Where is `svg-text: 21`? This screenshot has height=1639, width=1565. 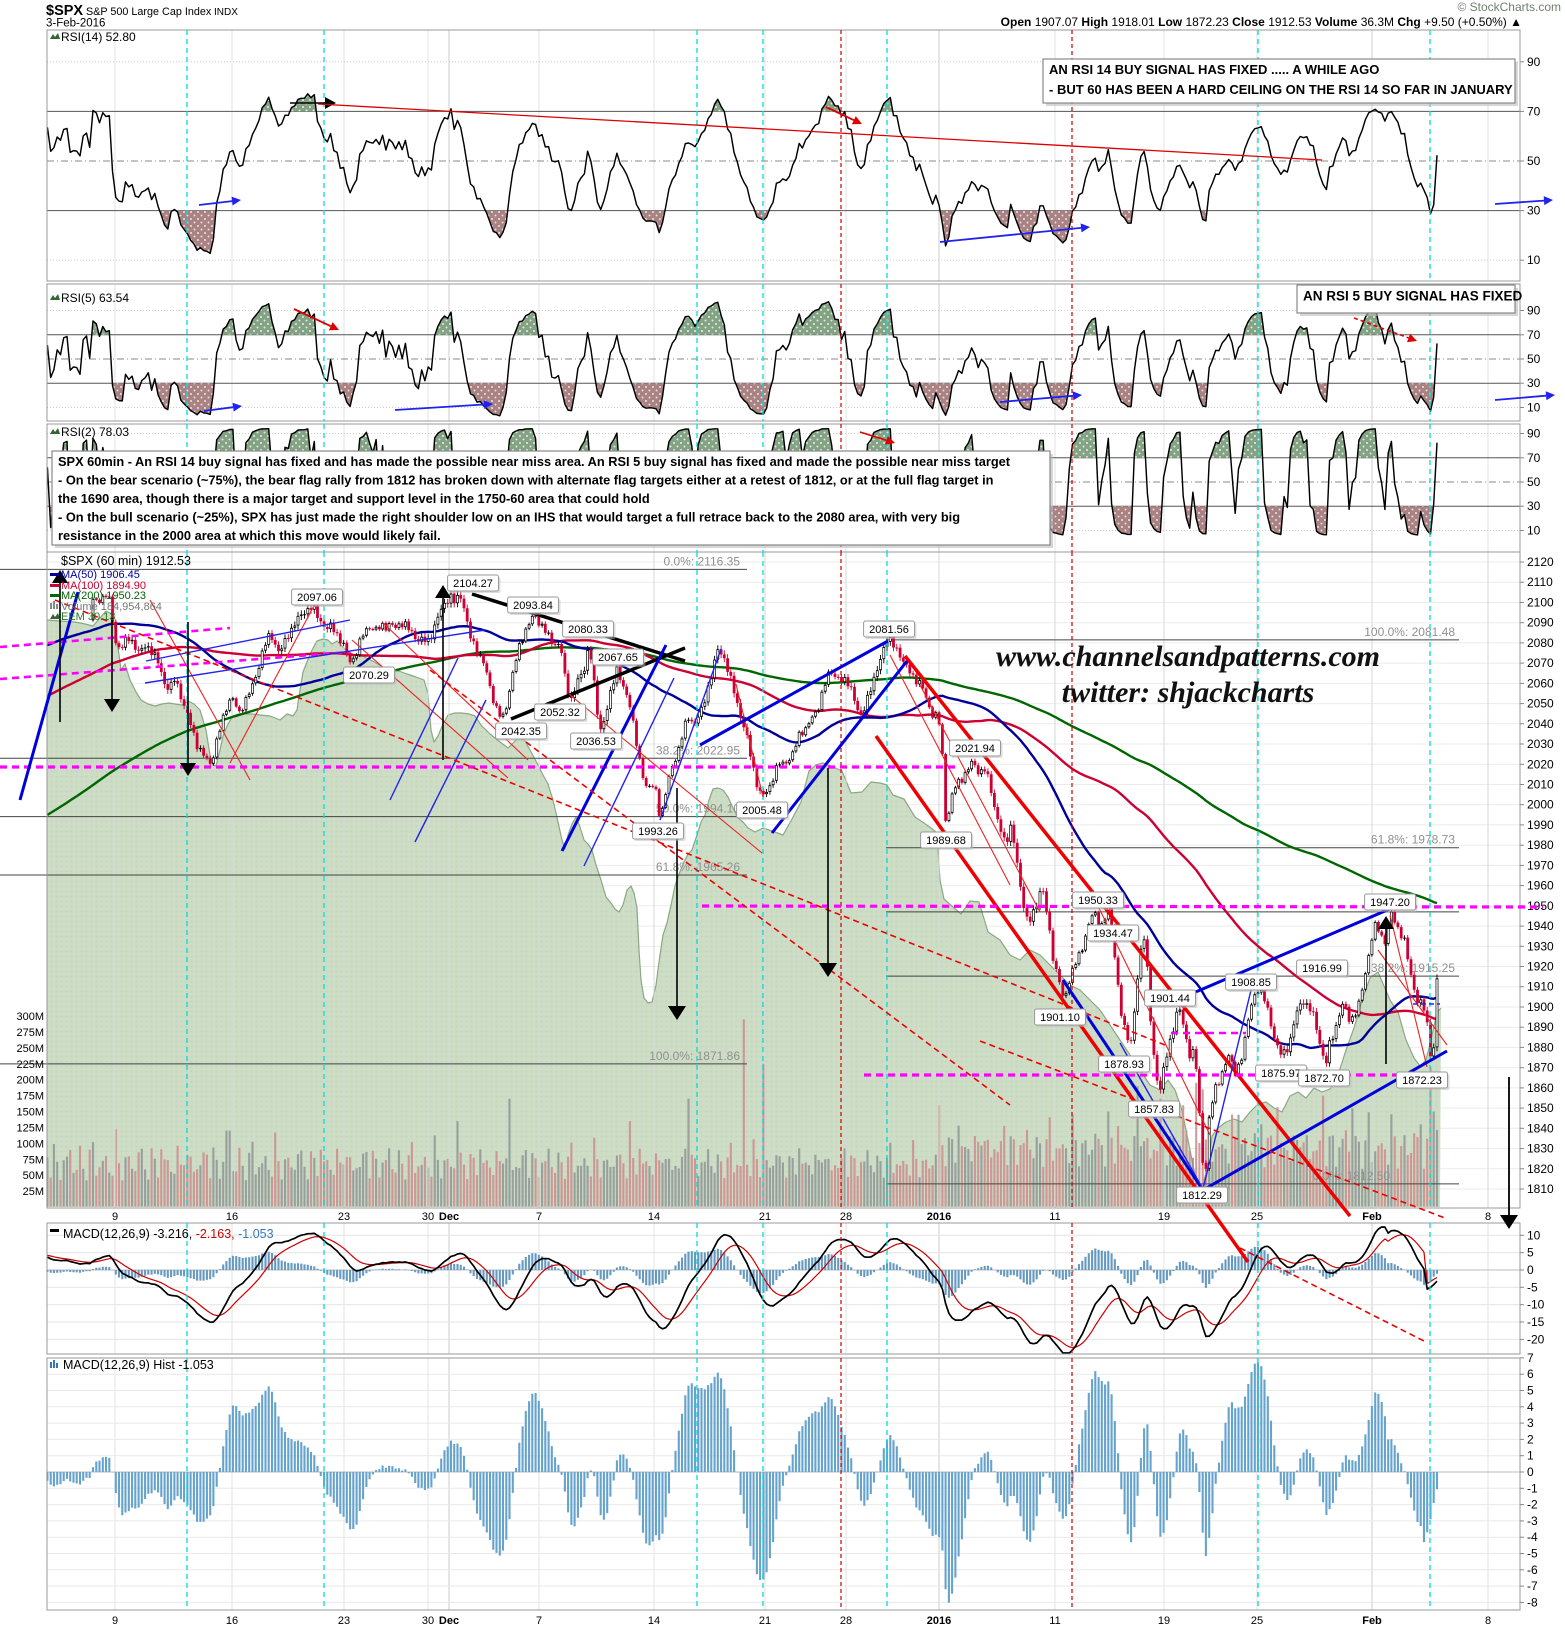 svg-text: 21 is located at coordinates (765, 1621).